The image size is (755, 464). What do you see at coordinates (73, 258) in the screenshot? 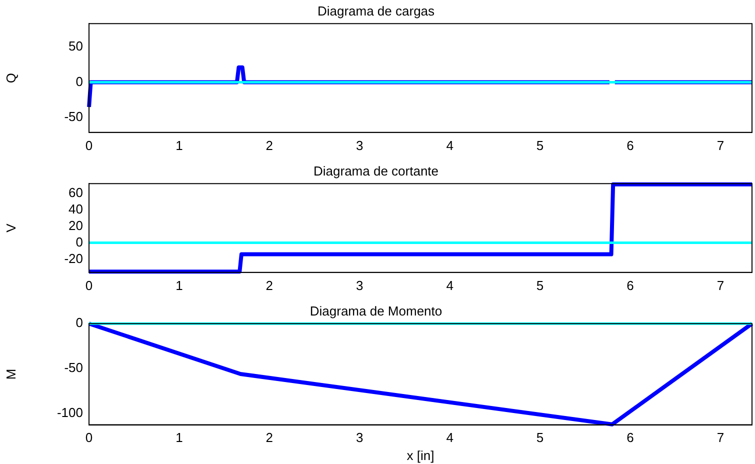
I see `y-tick-label: -20` at bounding box center [73, 258].